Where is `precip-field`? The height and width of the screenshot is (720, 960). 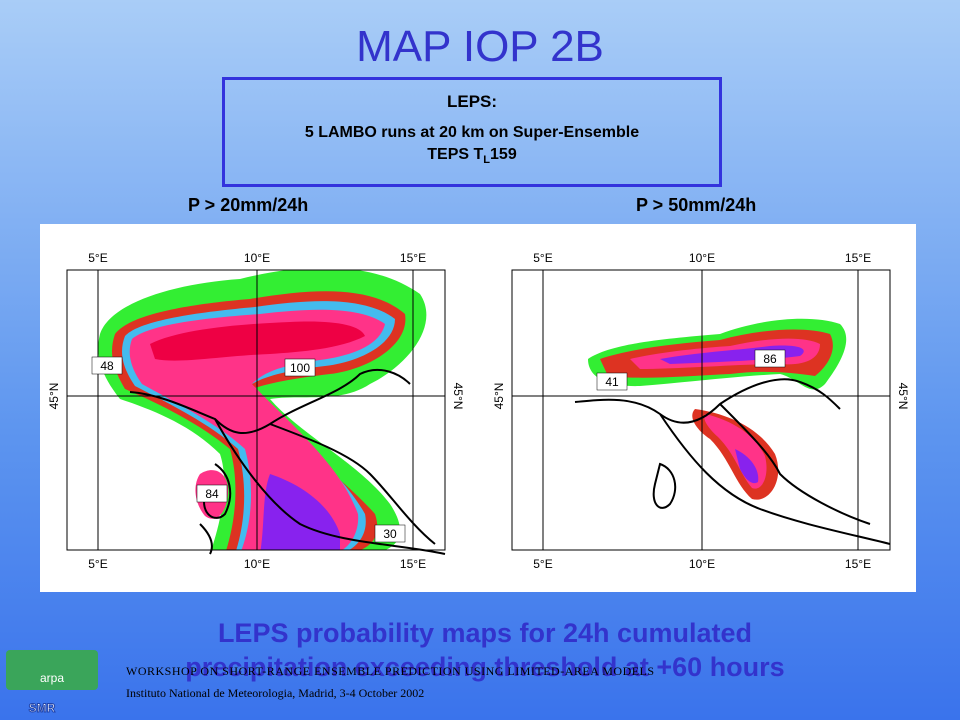 precip-field is located at coordinates (262, 410).